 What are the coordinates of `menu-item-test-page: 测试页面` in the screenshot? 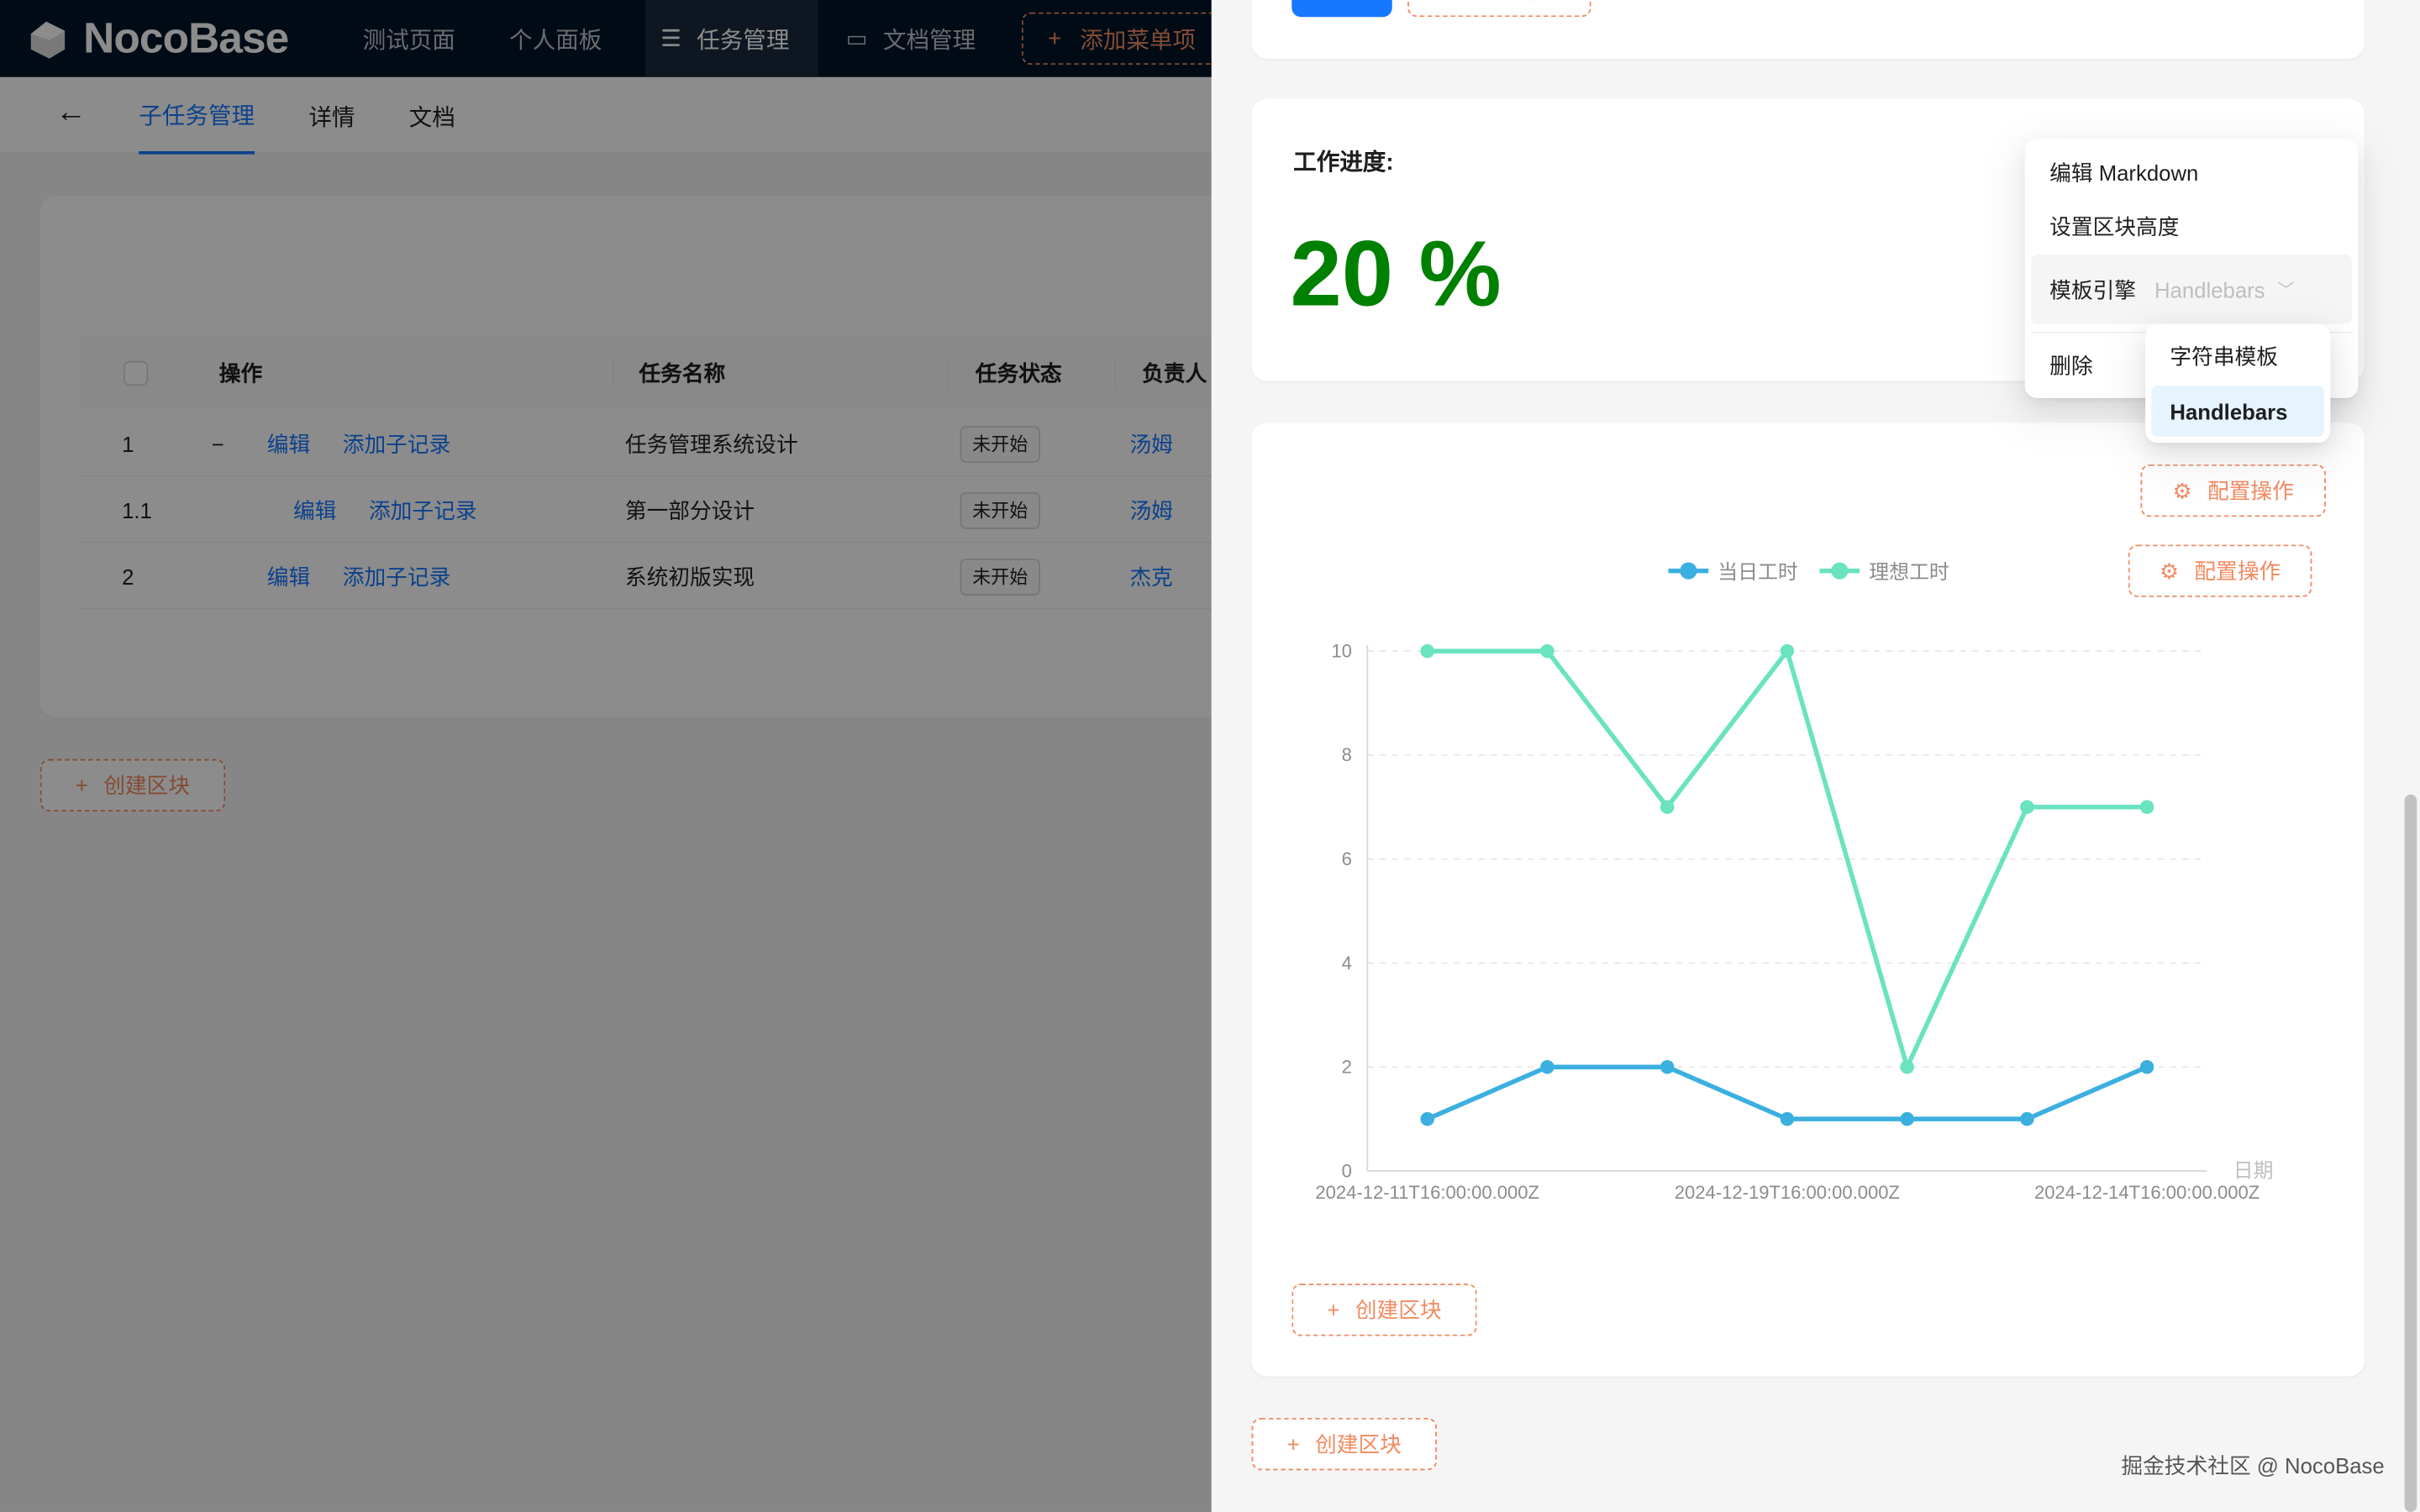 It's located at (409, 38).